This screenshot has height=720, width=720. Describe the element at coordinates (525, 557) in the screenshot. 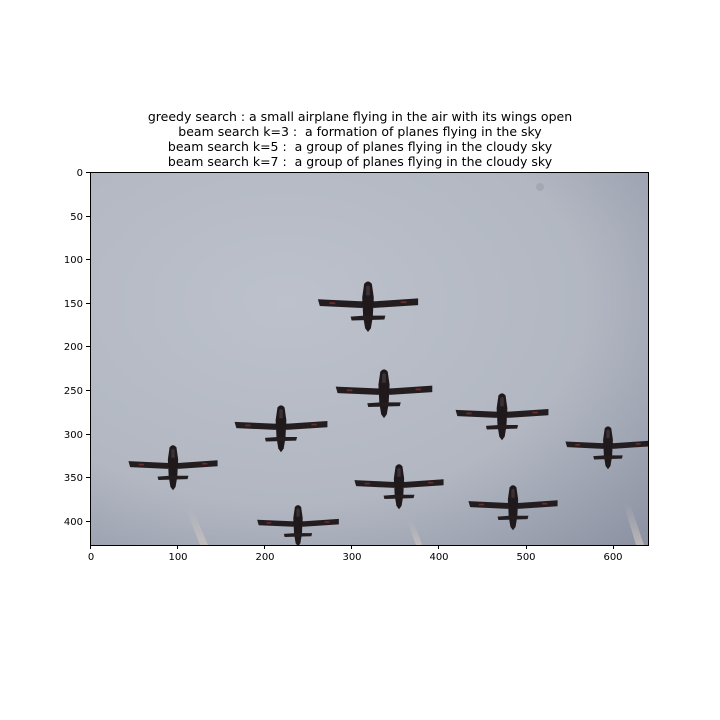

I see `x-tick-label: 500` at that location.